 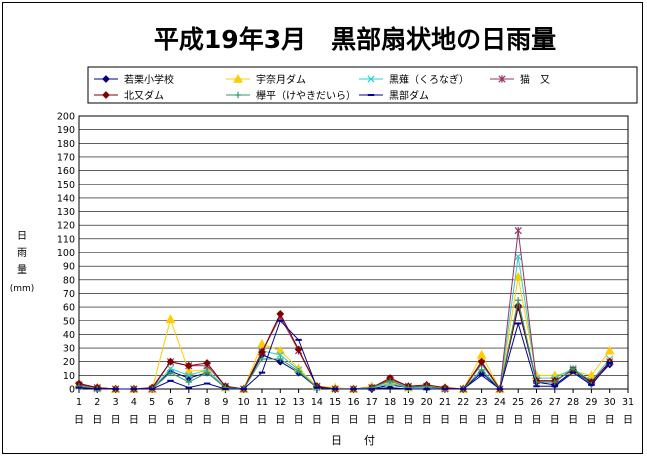 What do you see at coordinates (535, 79) in the screenshot?
I see `legend-label: 猫 又` at bounding box center [535, 79].